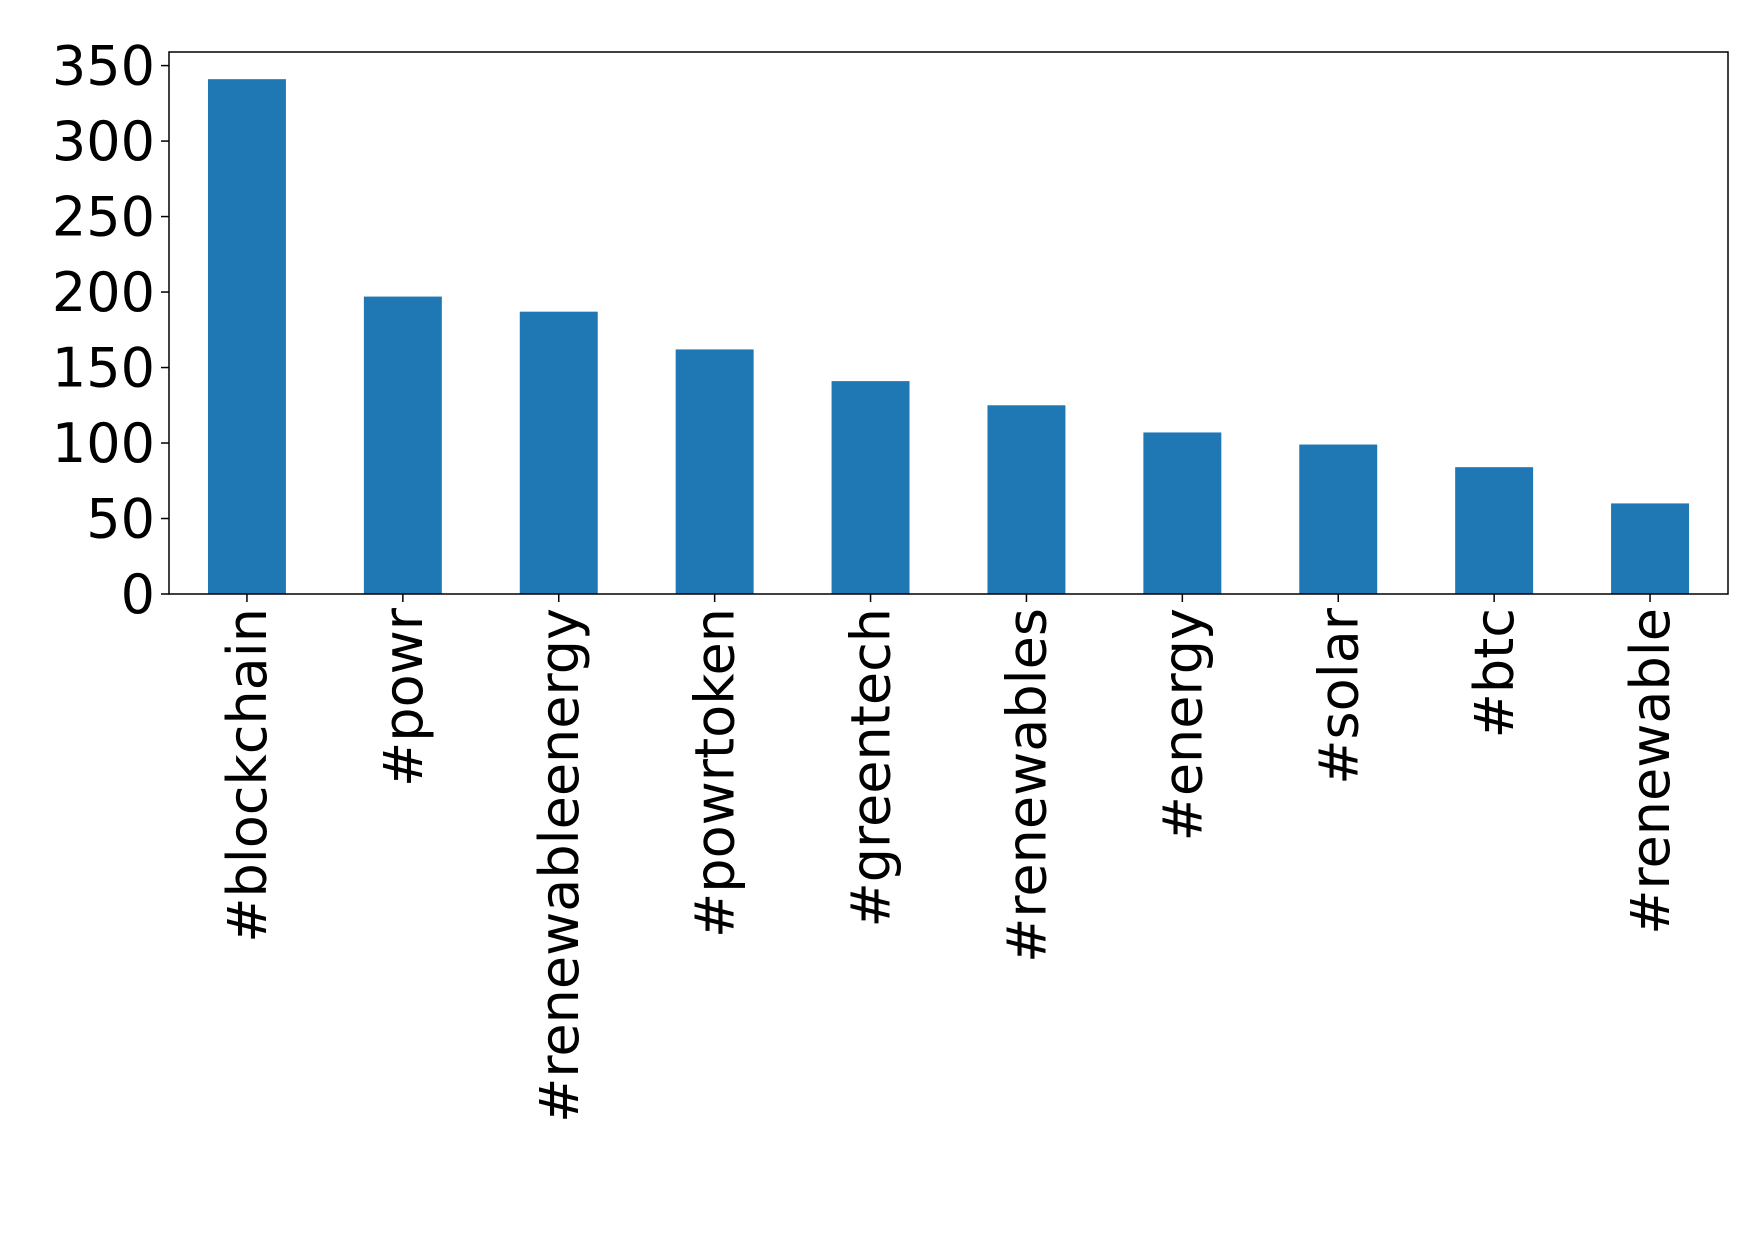 This screenshot has height=1237, width=1759. Describe the element at coordinates (715, 773) in the screenshot. I see `x-tick-label: #powrtoken` at that location.